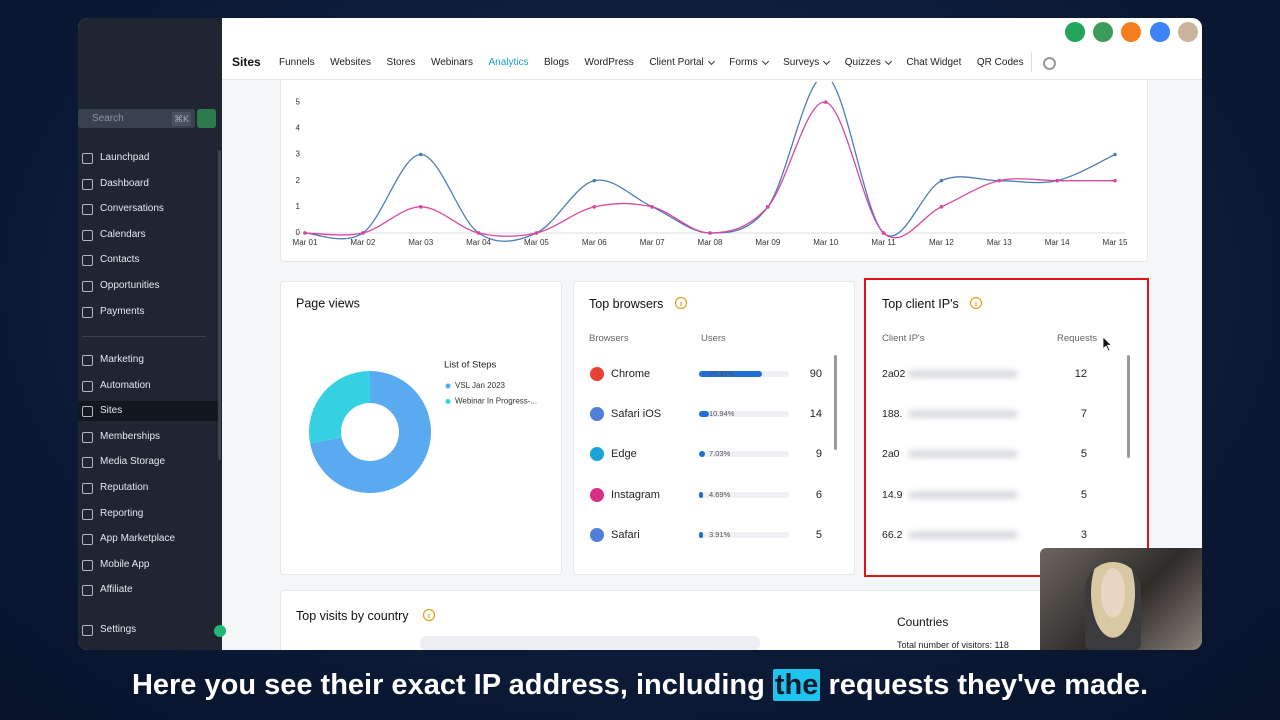 This screenshot has width=1280, height=720. I want to click on nav-label: Websites, so click(351, 62).